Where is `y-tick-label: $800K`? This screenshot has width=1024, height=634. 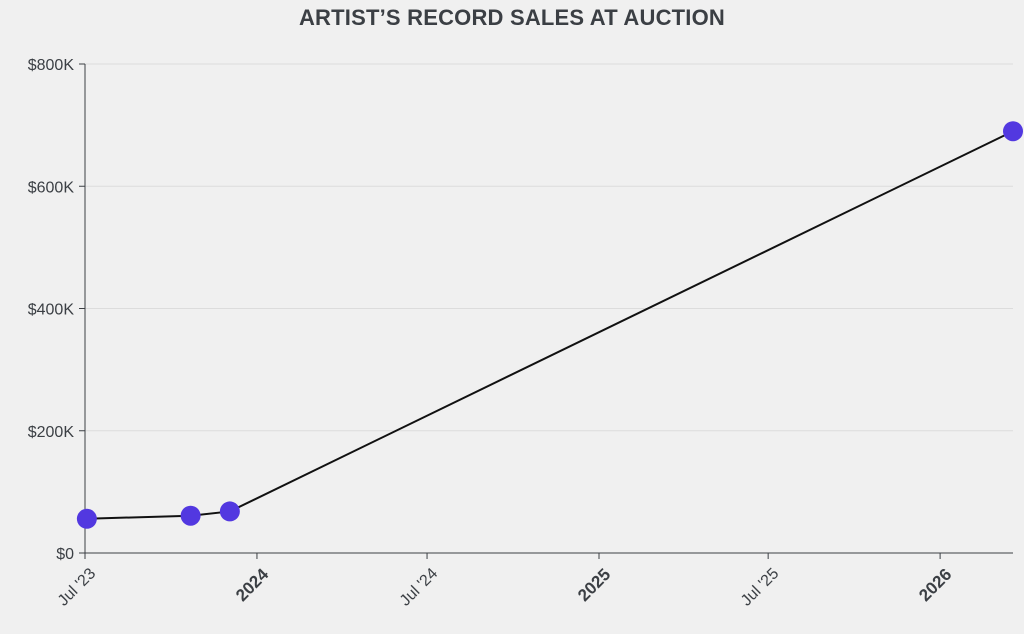
y-tick-label: $800K is located at coordinates (51, 65).